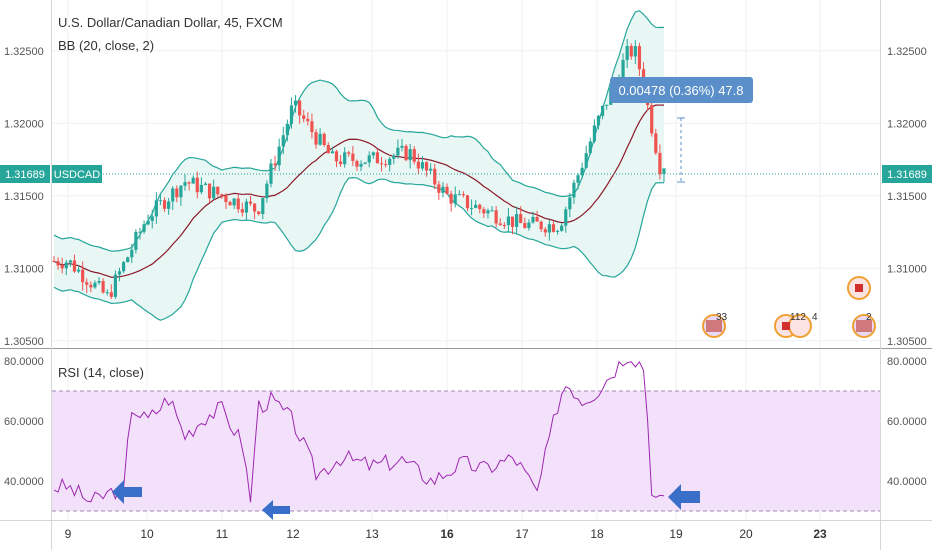 The image size is (932, 550). I want to click on last-price-right: 1.31689, so click(907, 175).